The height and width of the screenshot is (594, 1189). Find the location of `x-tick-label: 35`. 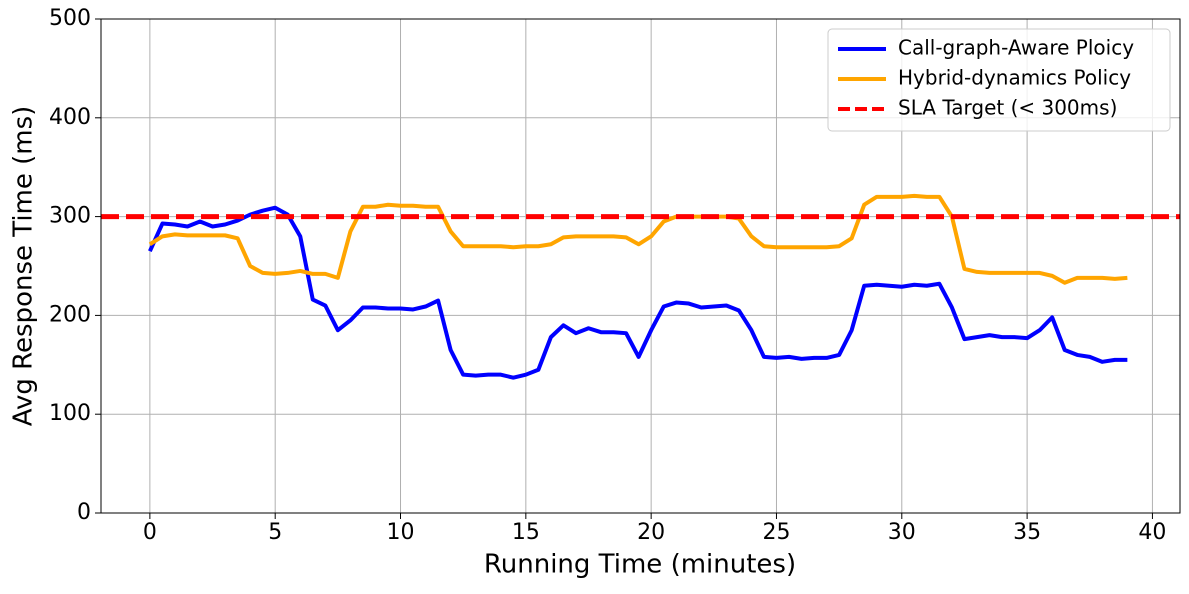

x-tick-label: 35 is located at coordinates (1027, 532).